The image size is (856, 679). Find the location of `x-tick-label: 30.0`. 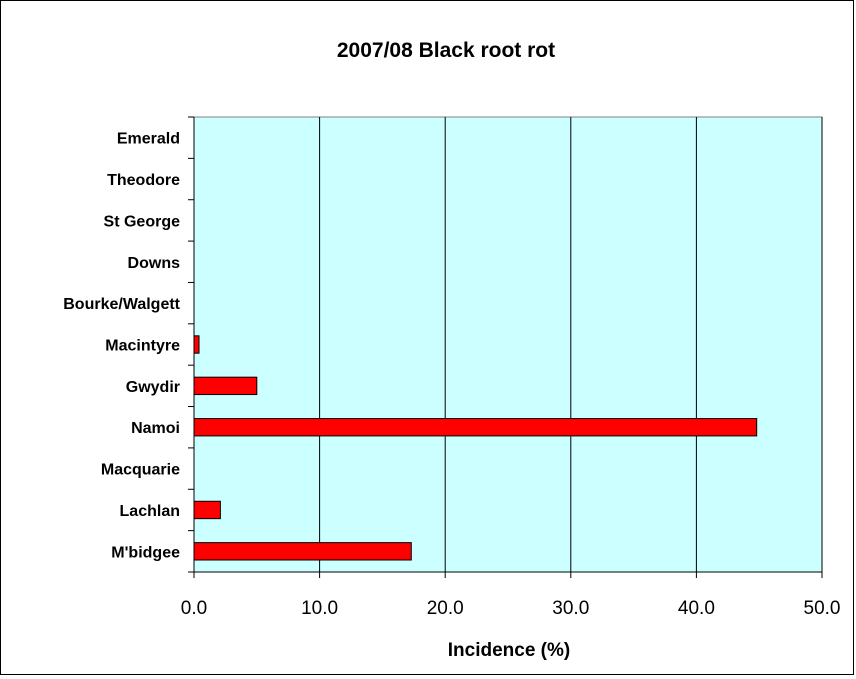

x-tick-label: 30.0 is located at coordinates (570, 608).